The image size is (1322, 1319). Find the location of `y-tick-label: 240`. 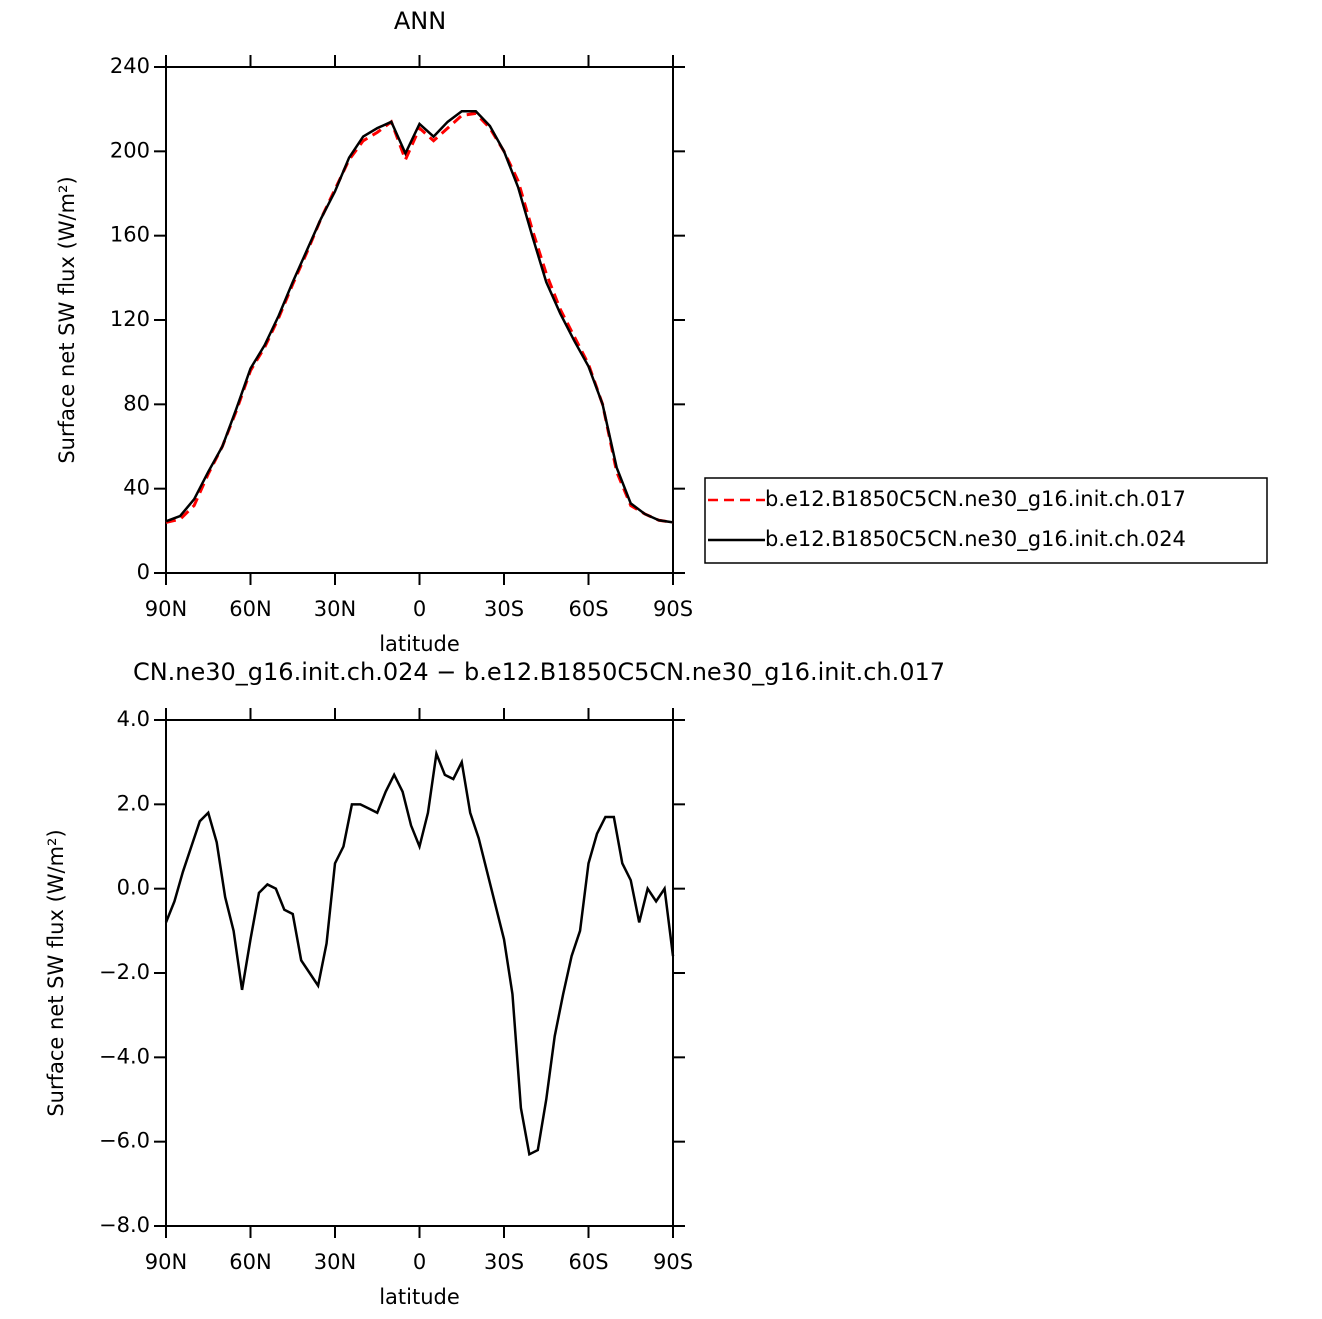

y-tick-label: 240 is located at coordinates (130, 66).